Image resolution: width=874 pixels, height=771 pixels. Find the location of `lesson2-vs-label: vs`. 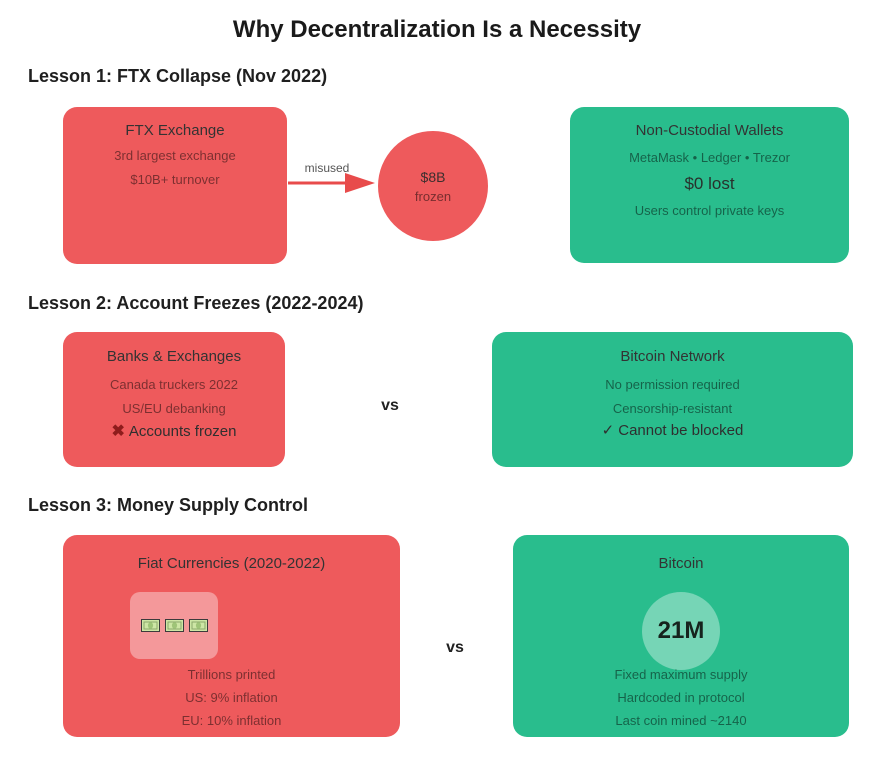

lesson2-vs-label: vs is located at coordinates (390, 405).